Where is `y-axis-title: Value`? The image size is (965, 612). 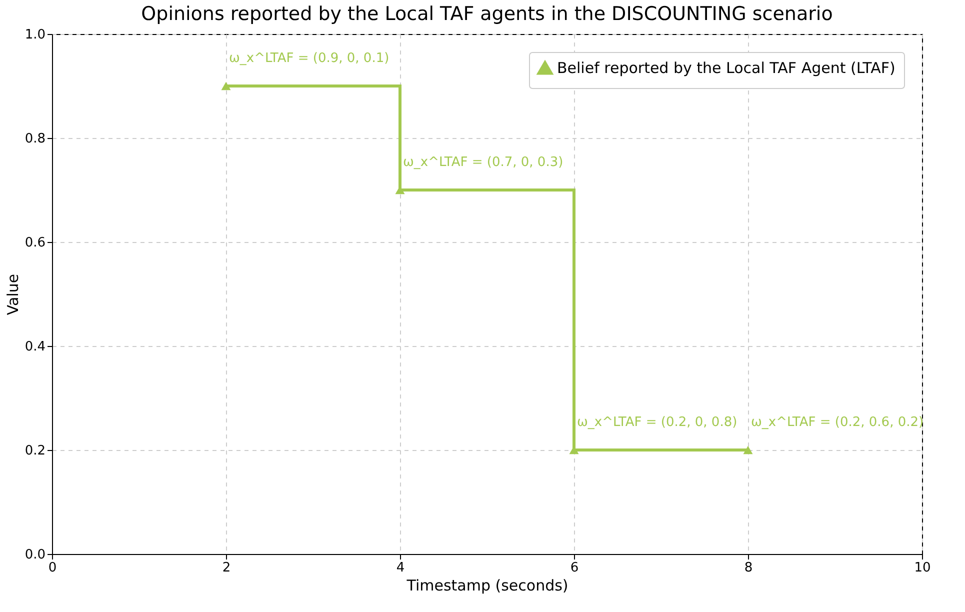
y-axis-title: Value is located at coordinates (13, 295).